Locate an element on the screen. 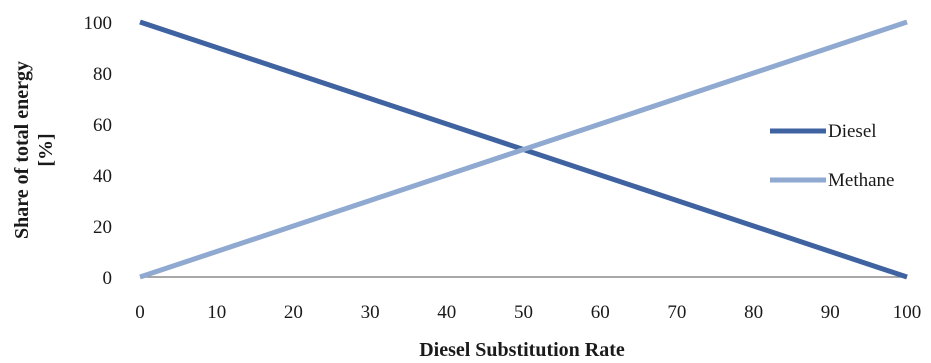 Image resolution: width=931 pixels, height=363 pixels. x-tick-label: 80 is located at coordinates (753, 312).